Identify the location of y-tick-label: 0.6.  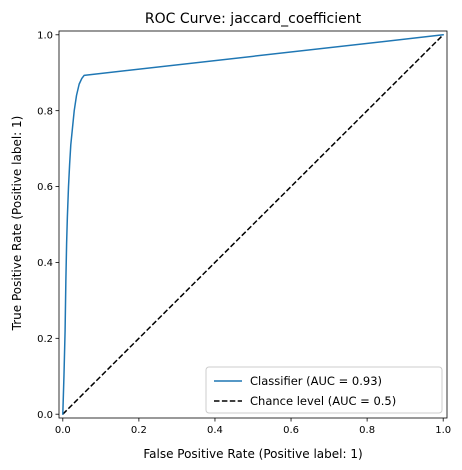
(45, 187).